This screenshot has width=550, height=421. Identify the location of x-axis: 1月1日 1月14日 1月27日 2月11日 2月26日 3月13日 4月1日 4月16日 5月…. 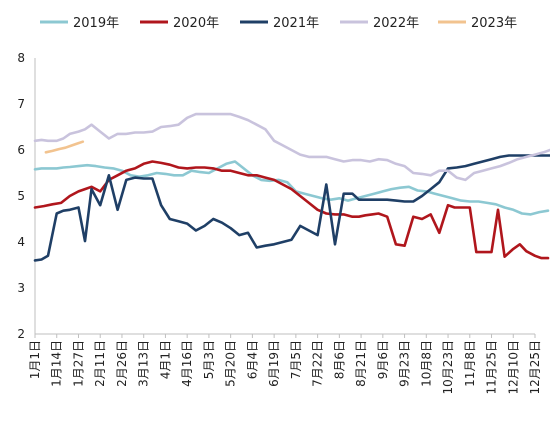
(285, 364).